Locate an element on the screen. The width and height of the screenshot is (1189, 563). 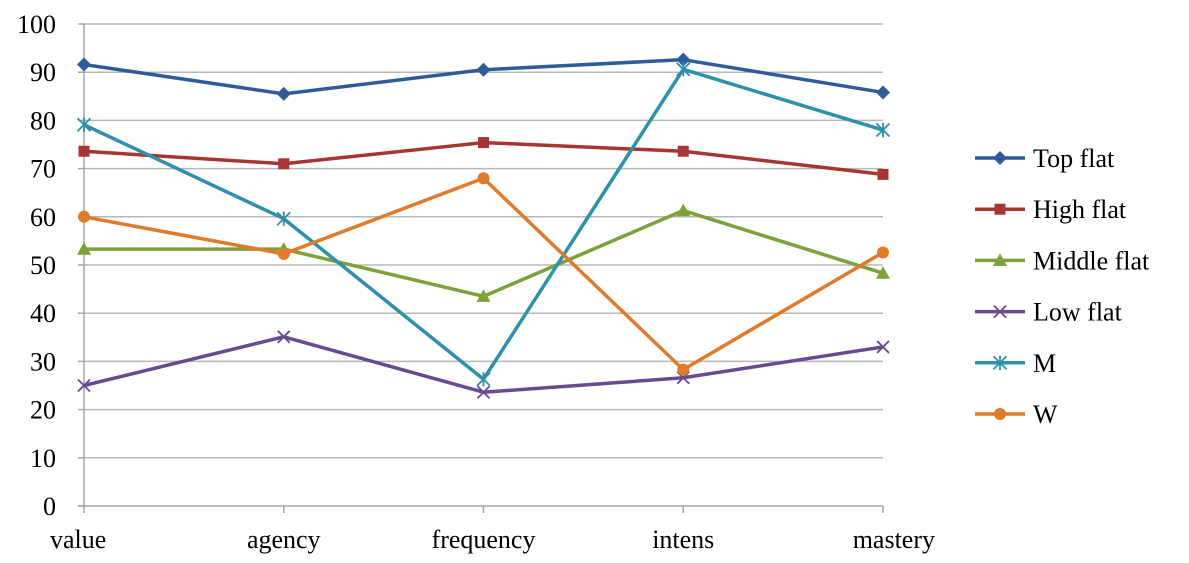
series-low-flat is located at coordinates (483, 364).